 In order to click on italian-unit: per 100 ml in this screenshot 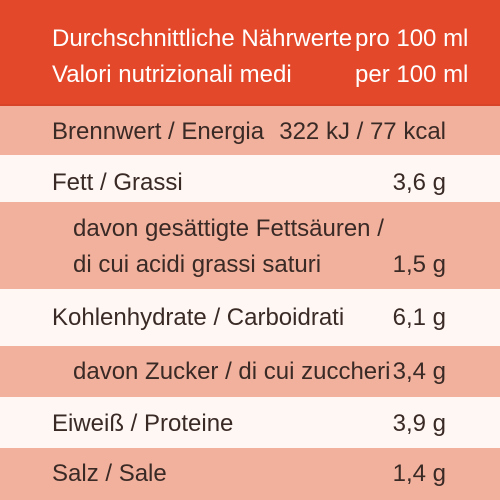, I will do `click(412, 74)`.